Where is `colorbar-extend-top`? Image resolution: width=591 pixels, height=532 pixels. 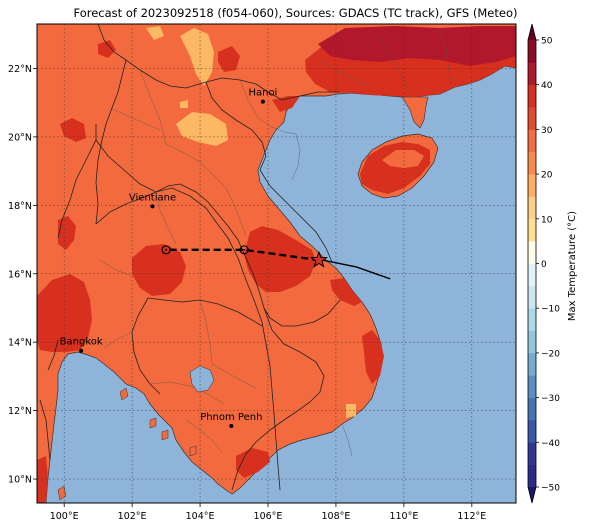
colorbar-extend-top is located at coordinates (532, 32).